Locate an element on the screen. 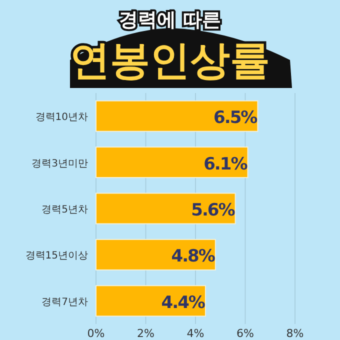 The width and height of the screenshot is (340, 340). y-tick-label: 경력3년미만 is located at coordinates (60, 164).